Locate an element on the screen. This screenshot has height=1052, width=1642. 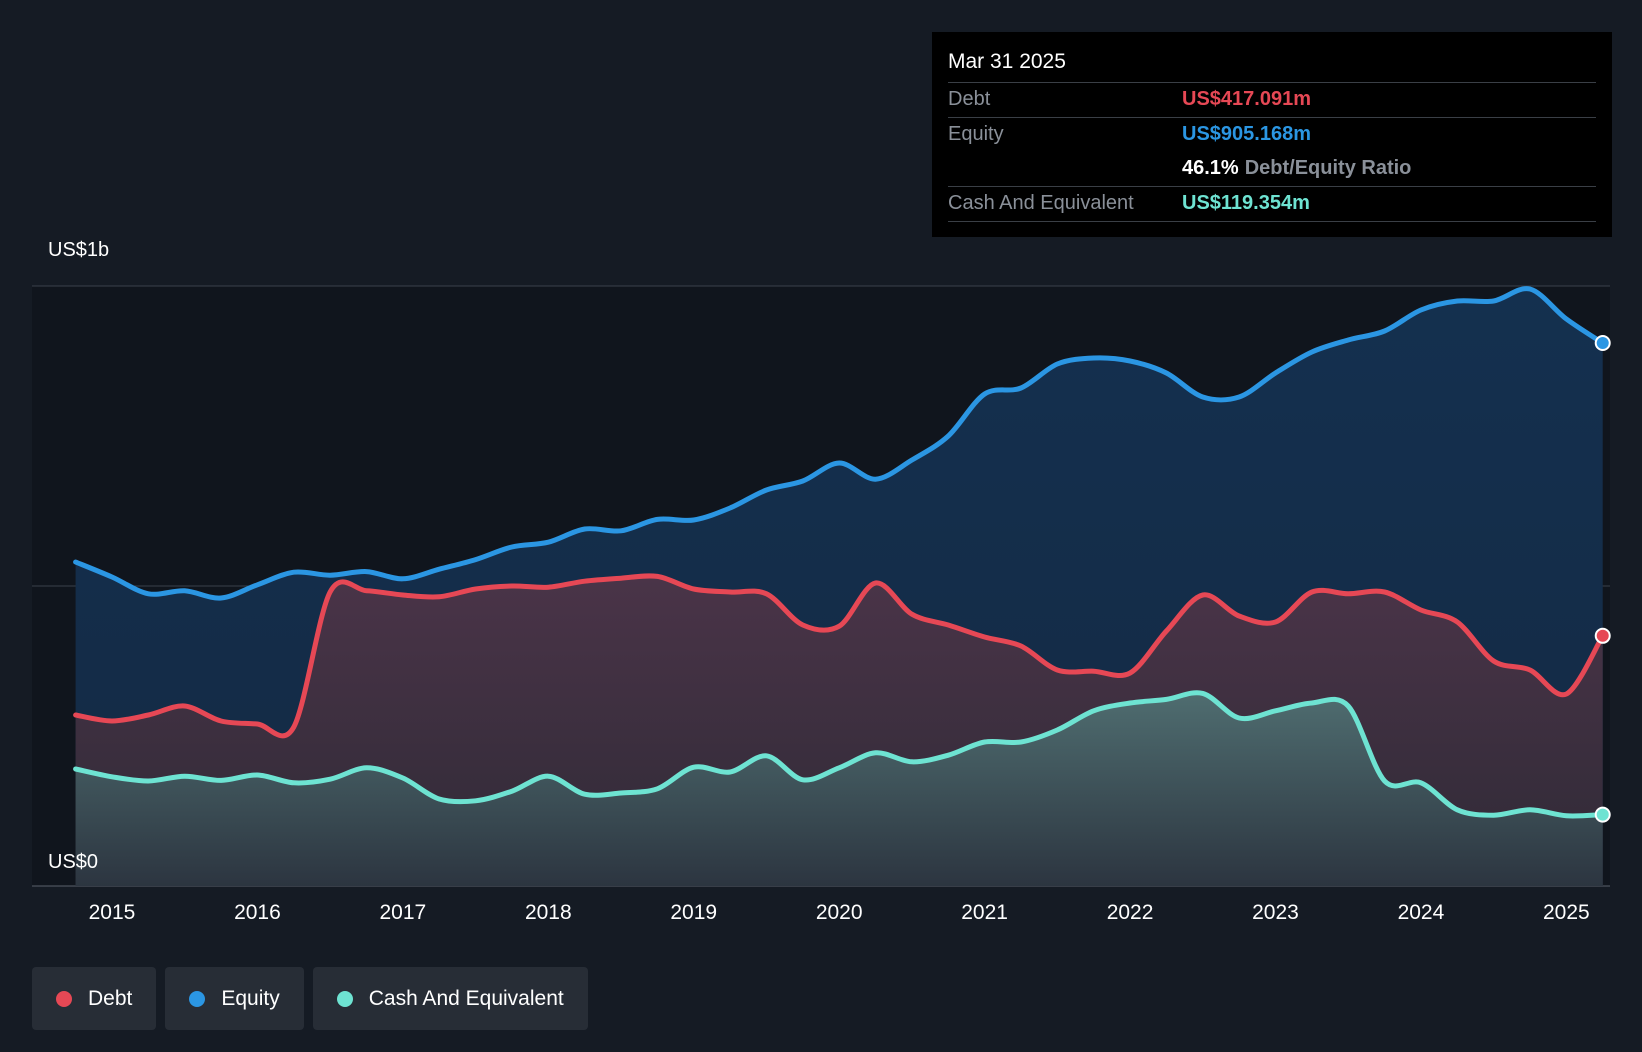
tooltip-row-equity: Equity US$905.168m is located at coordinates (1272, 135).